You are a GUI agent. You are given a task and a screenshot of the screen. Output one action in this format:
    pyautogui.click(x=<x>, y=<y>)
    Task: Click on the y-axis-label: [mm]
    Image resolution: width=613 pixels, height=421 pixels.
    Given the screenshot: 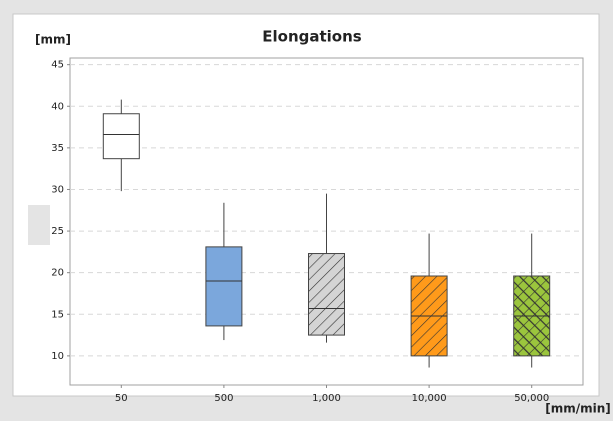 What is the action you would take?
    pyautogui.click(x=53, y=40)
    